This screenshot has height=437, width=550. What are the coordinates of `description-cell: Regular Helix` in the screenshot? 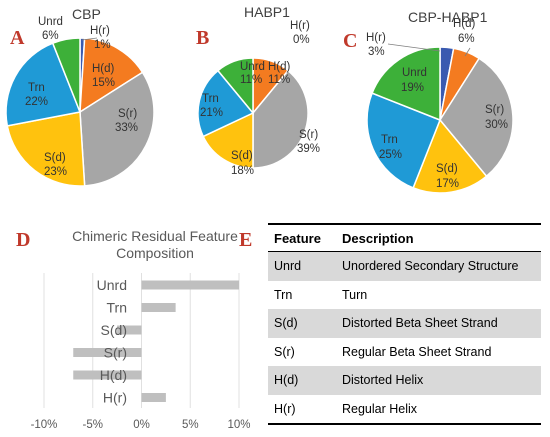 It's located at (441, 409).